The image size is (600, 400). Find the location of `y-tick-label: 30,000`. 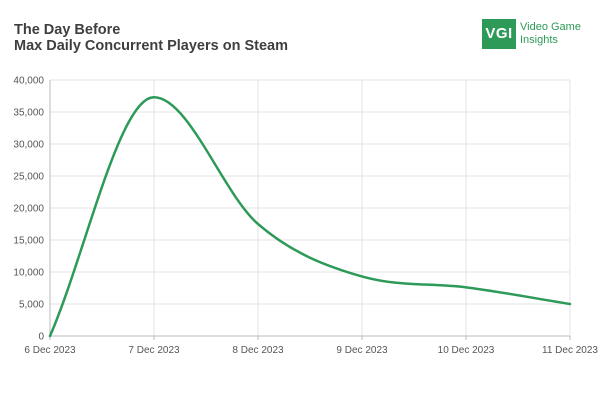

y-tick-label: 30,000 is located at coordinates (28, 145).